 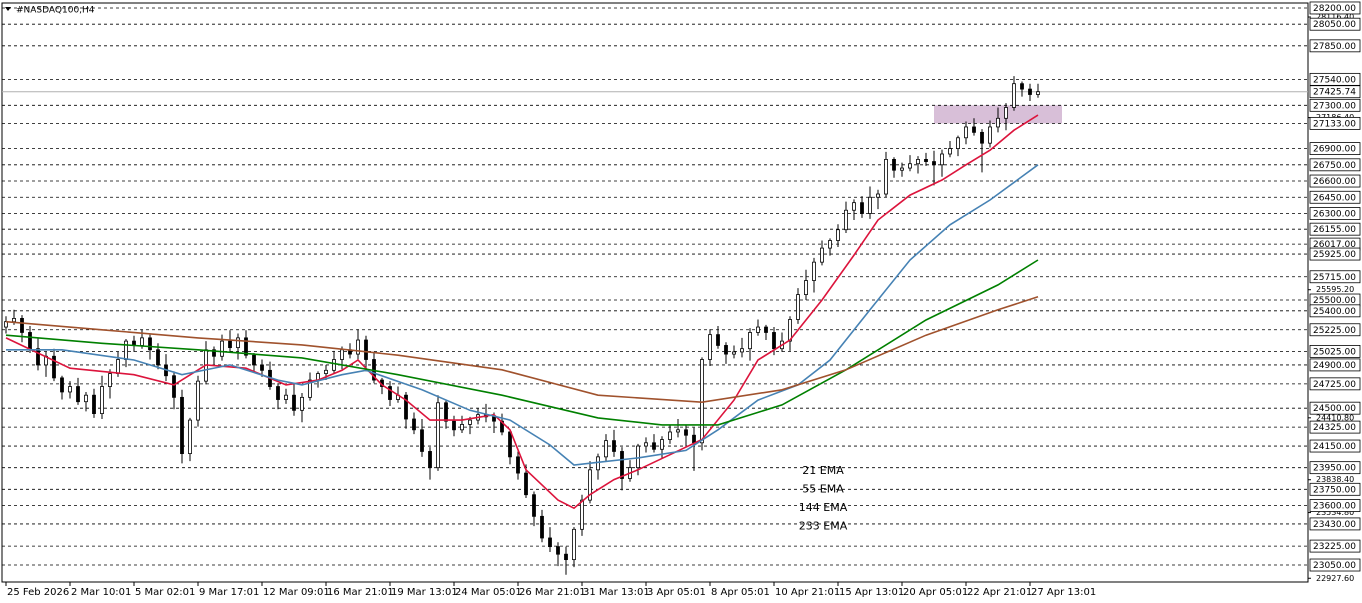 I want to click on level-label: 26600.00, so click(x=1334, y=182).